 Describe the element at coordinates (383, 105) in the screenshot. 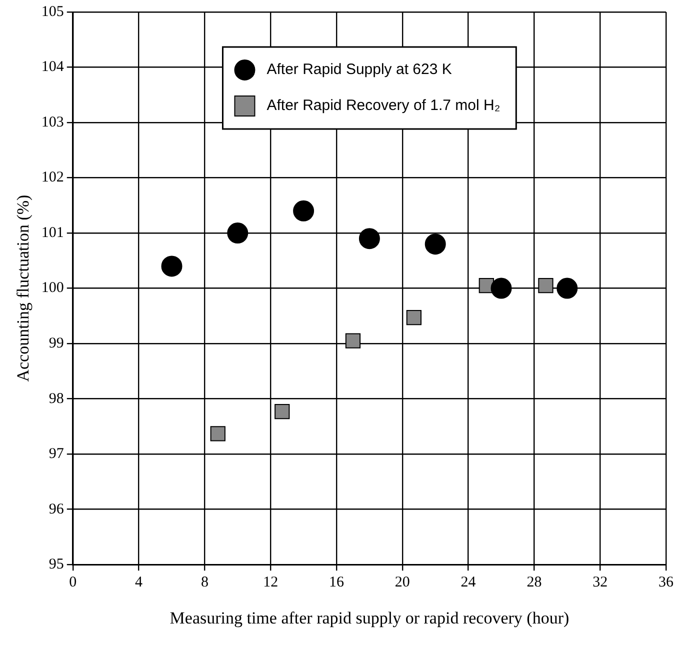

I see `legend-label: After Rapid Recovery of 1.7 mol H₂` at that location.